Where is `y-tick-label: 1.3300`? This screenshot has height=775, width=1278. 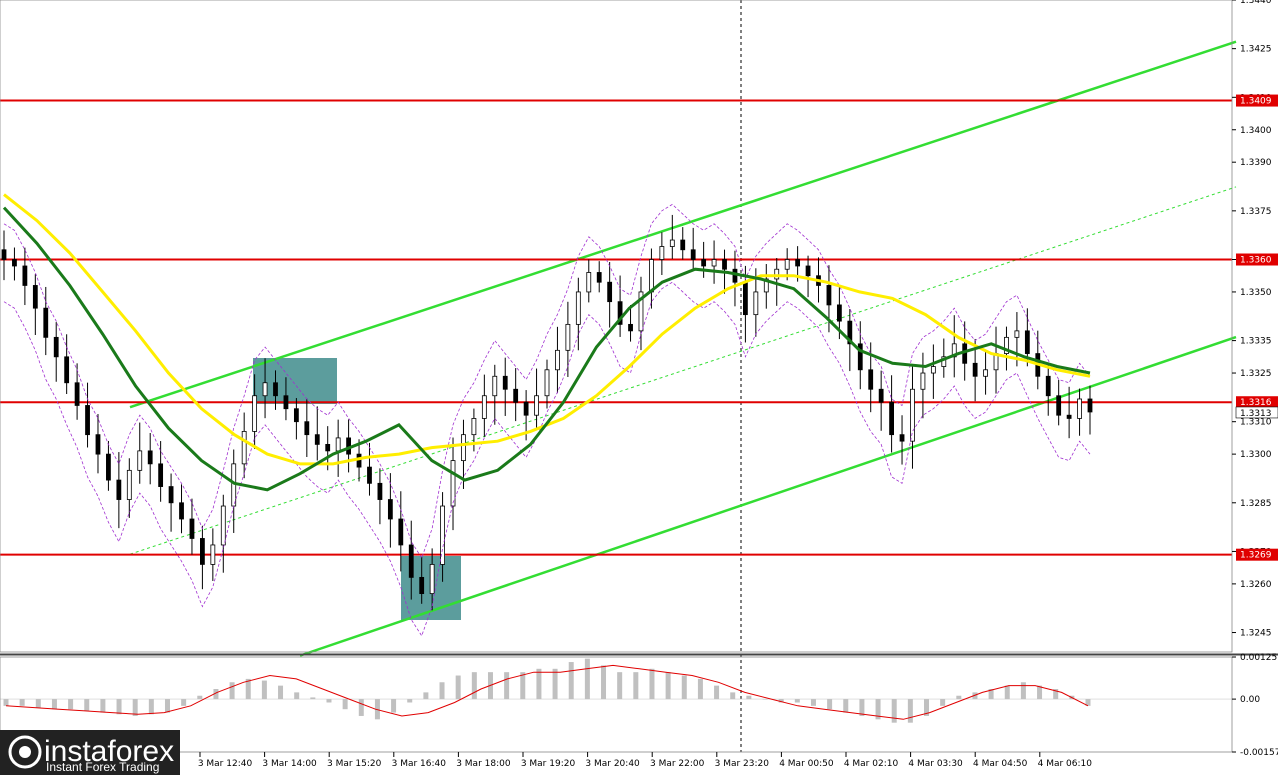 y-tick-label: 1.3300 is located at coordinates (1256, 455).